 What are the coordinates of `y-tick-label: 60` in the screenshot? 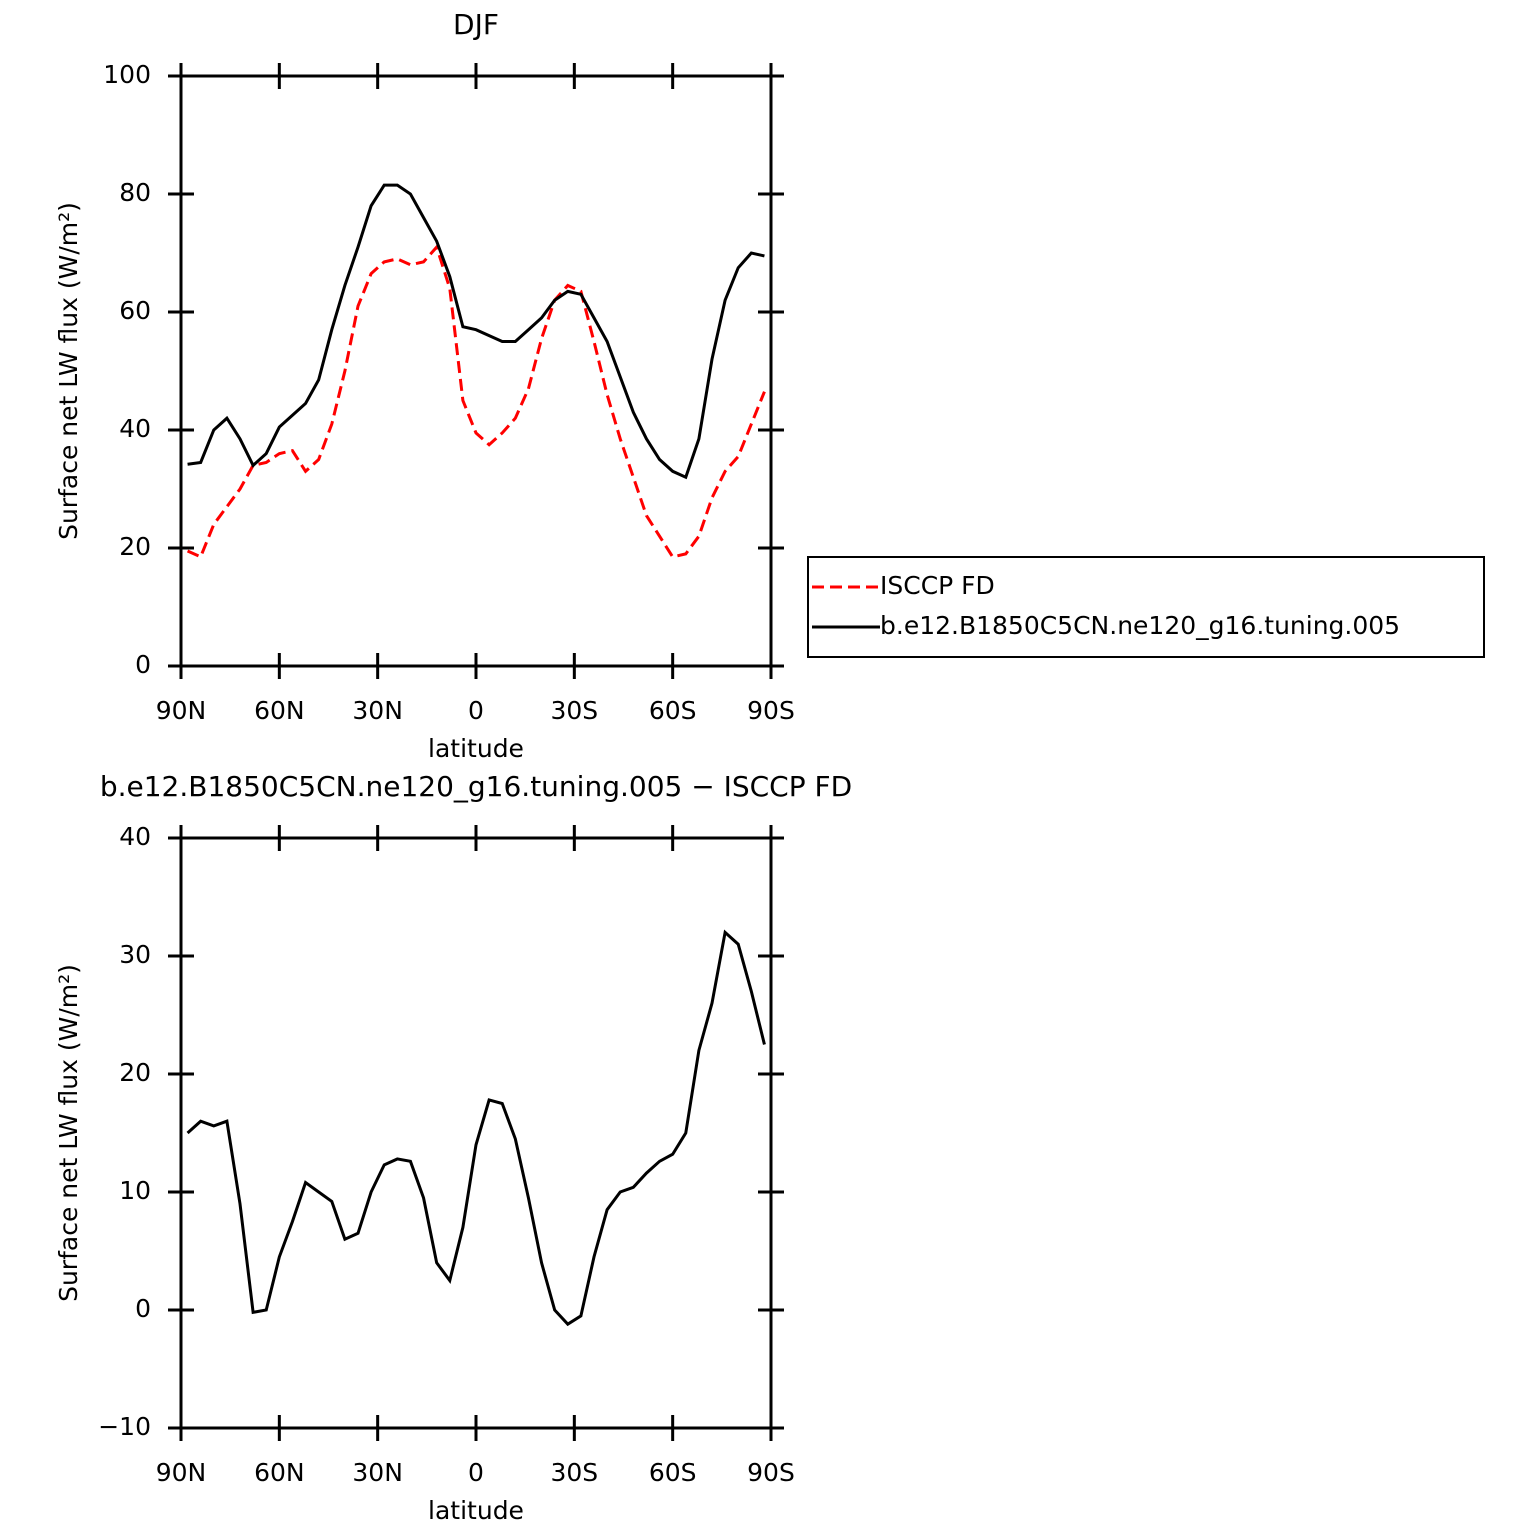 It's located at (135, 310).